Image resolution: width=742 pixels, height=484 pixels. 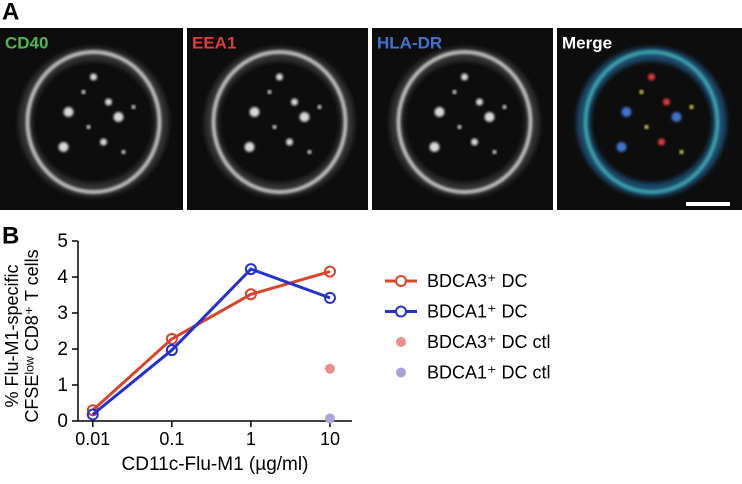 What do you see at coordinates (62, 241) in the screenshot?
I see `y-tick-label: 5` at bounding box center [62, 241].